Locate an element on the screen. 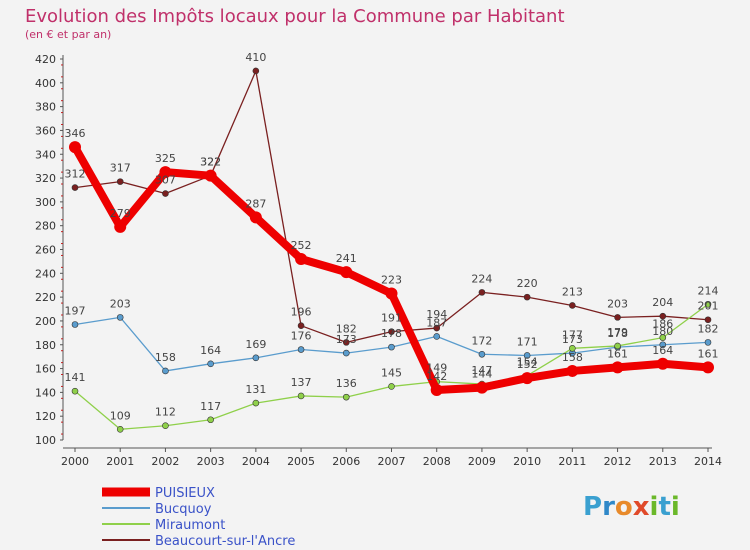  data-label: 307 is located at coordinates (165, 180).